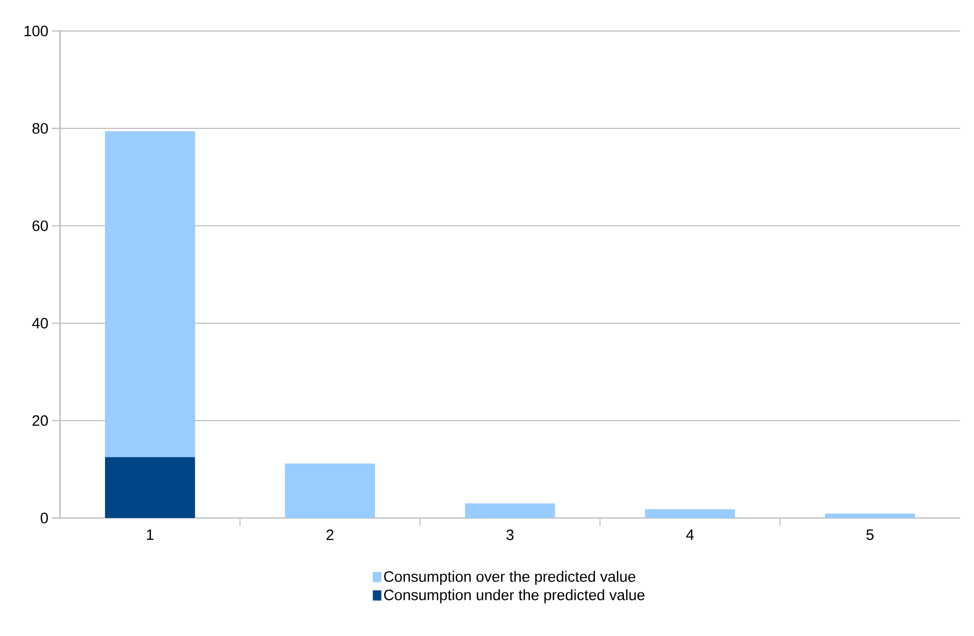  I want to click on y-tick-label: 80, so click(40, 128).